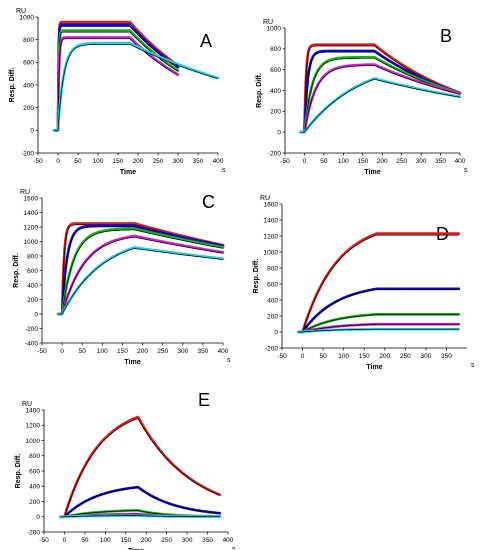 The image size is (487, 550). I want to click on x-tick-label: 100, so click(343, 356).